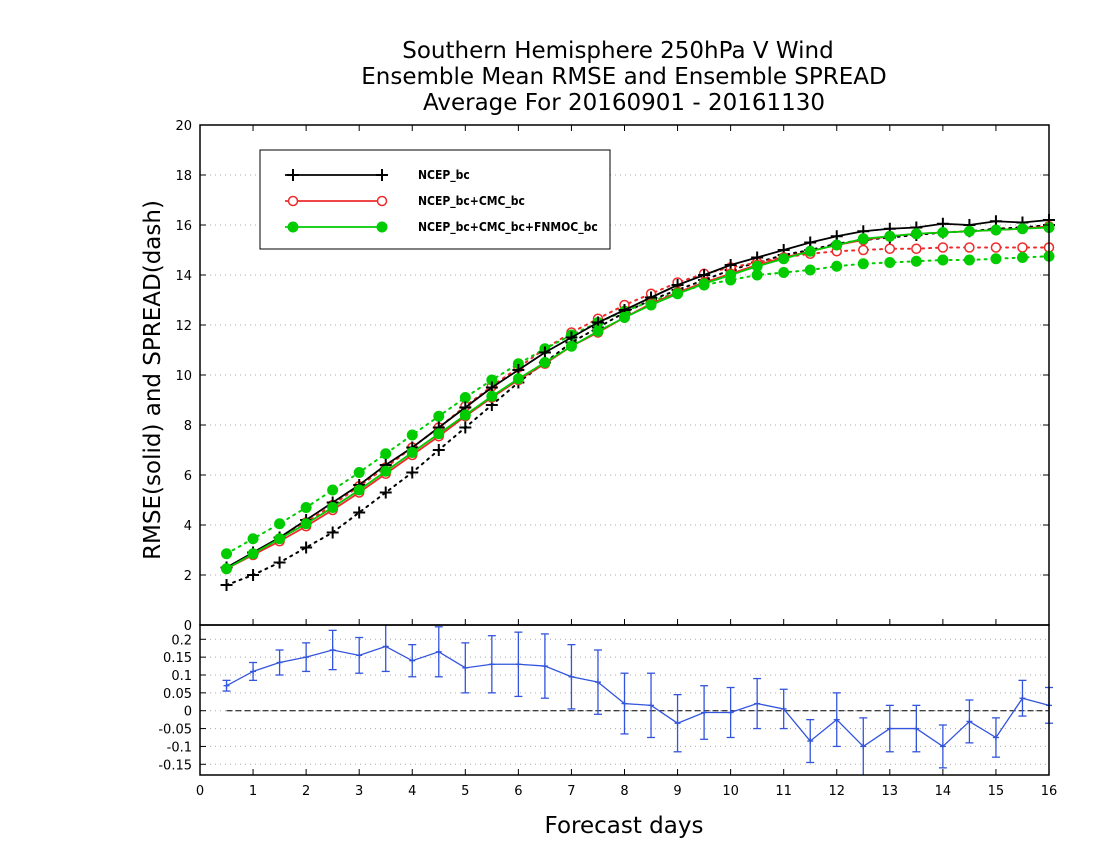  What do you see at coordinates (175, 765) in the screenshot?
I see `bottom-y-tick-label: -0.15` at bounding box center [175, 765].